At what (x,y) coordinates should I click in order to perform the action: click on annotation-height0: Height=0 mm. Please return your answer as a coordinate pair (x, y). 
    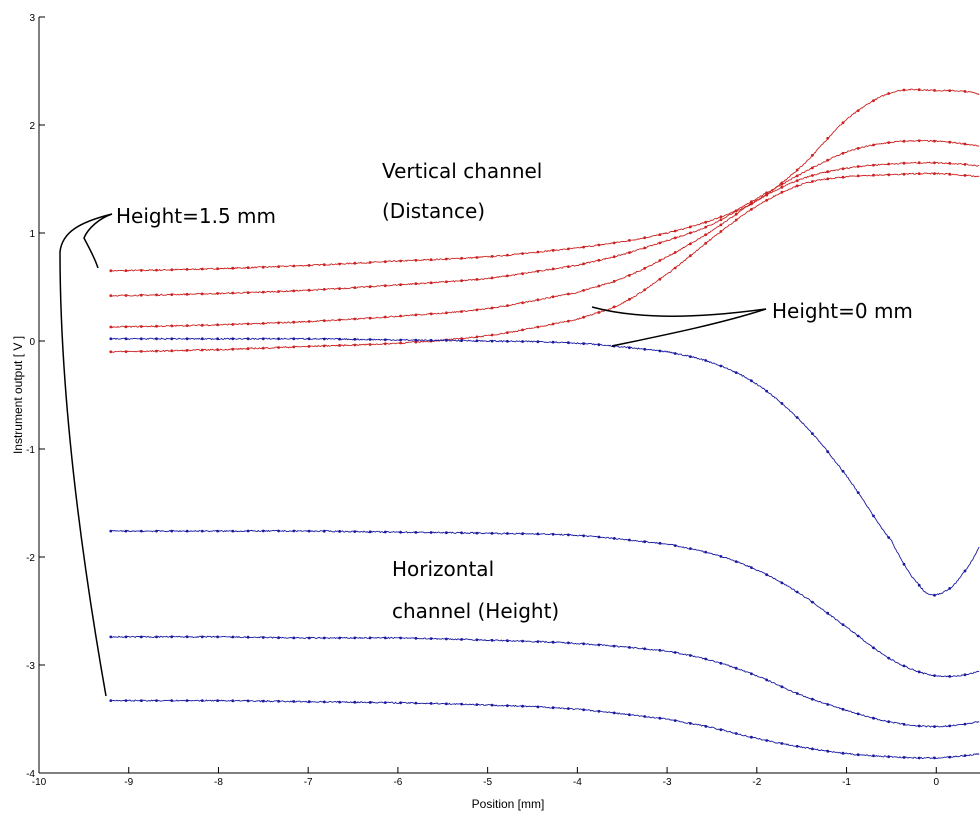
    Looking at the image, I should click on (842, 311).